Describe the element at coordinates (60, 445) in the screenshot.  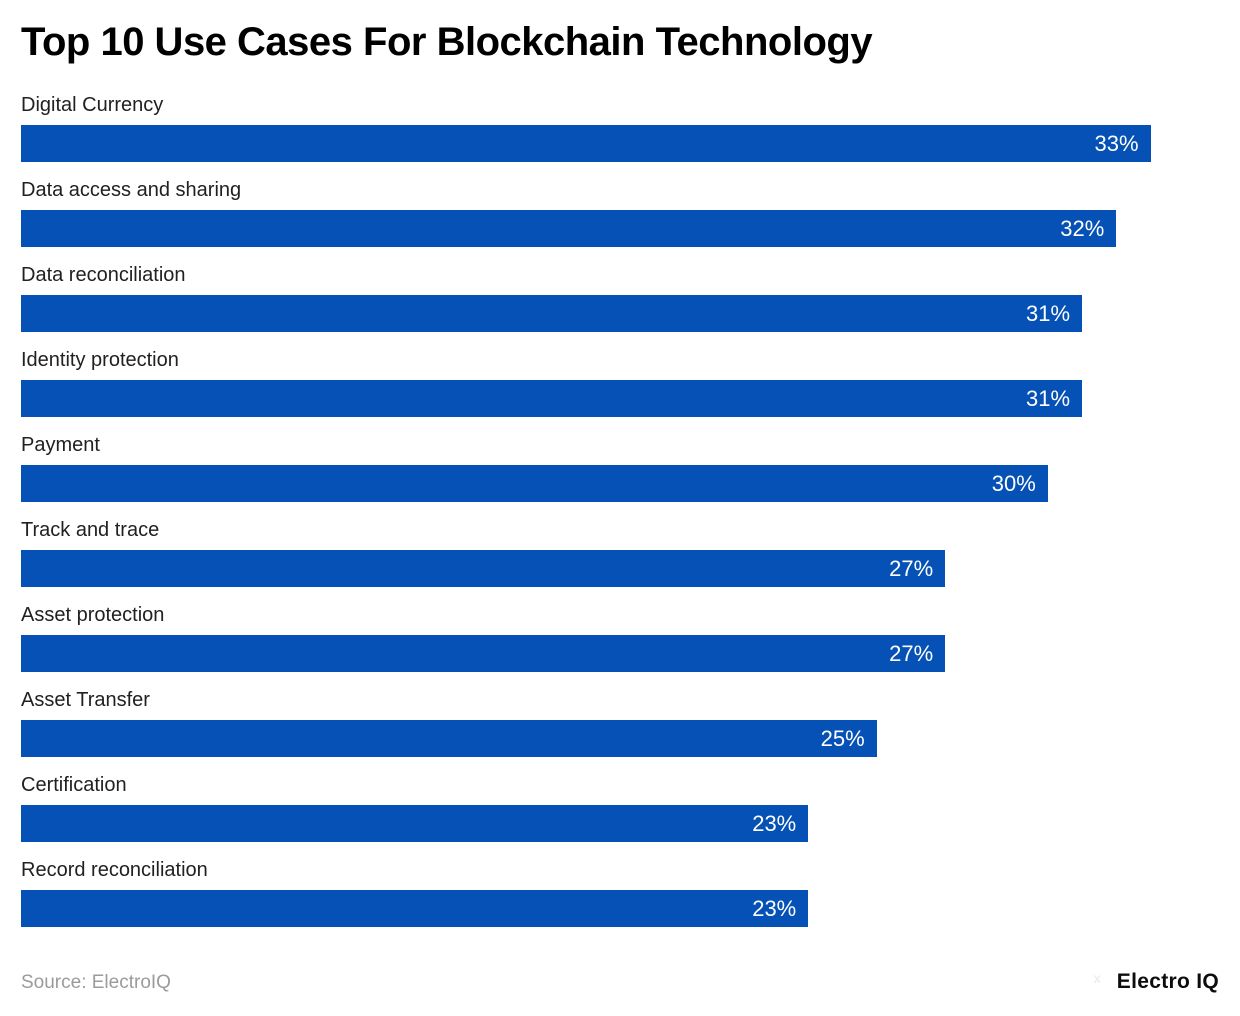
I see `bar-category-label: Payment` at that location.